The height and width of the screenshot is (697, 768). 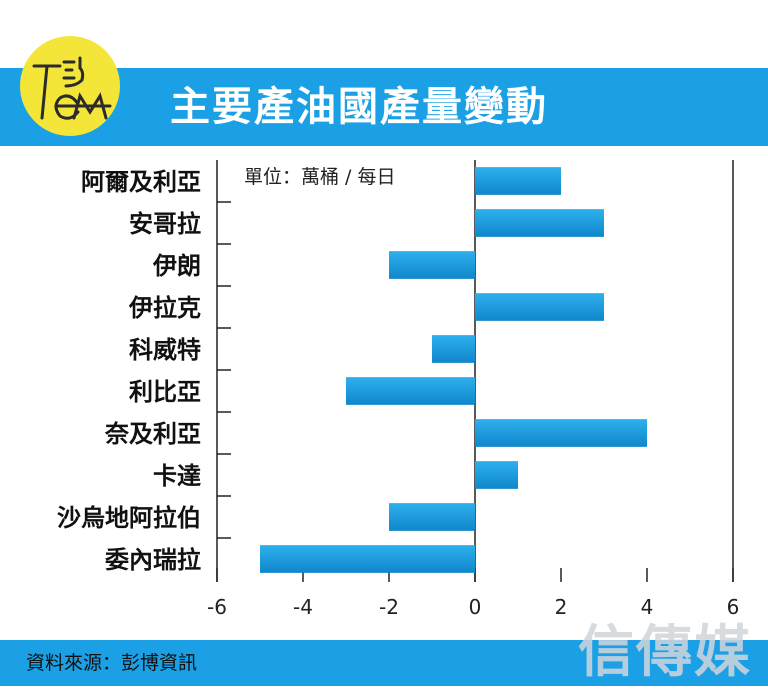 I want to click on tcm-logo-icon-svg, so click(x=72, y=88).